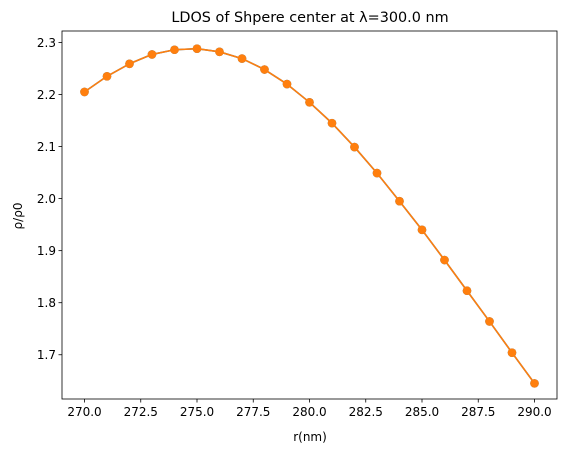 This screenshot has height=457, width=570. I want to click on x-tick-label: 270.0, so click(84, 412).